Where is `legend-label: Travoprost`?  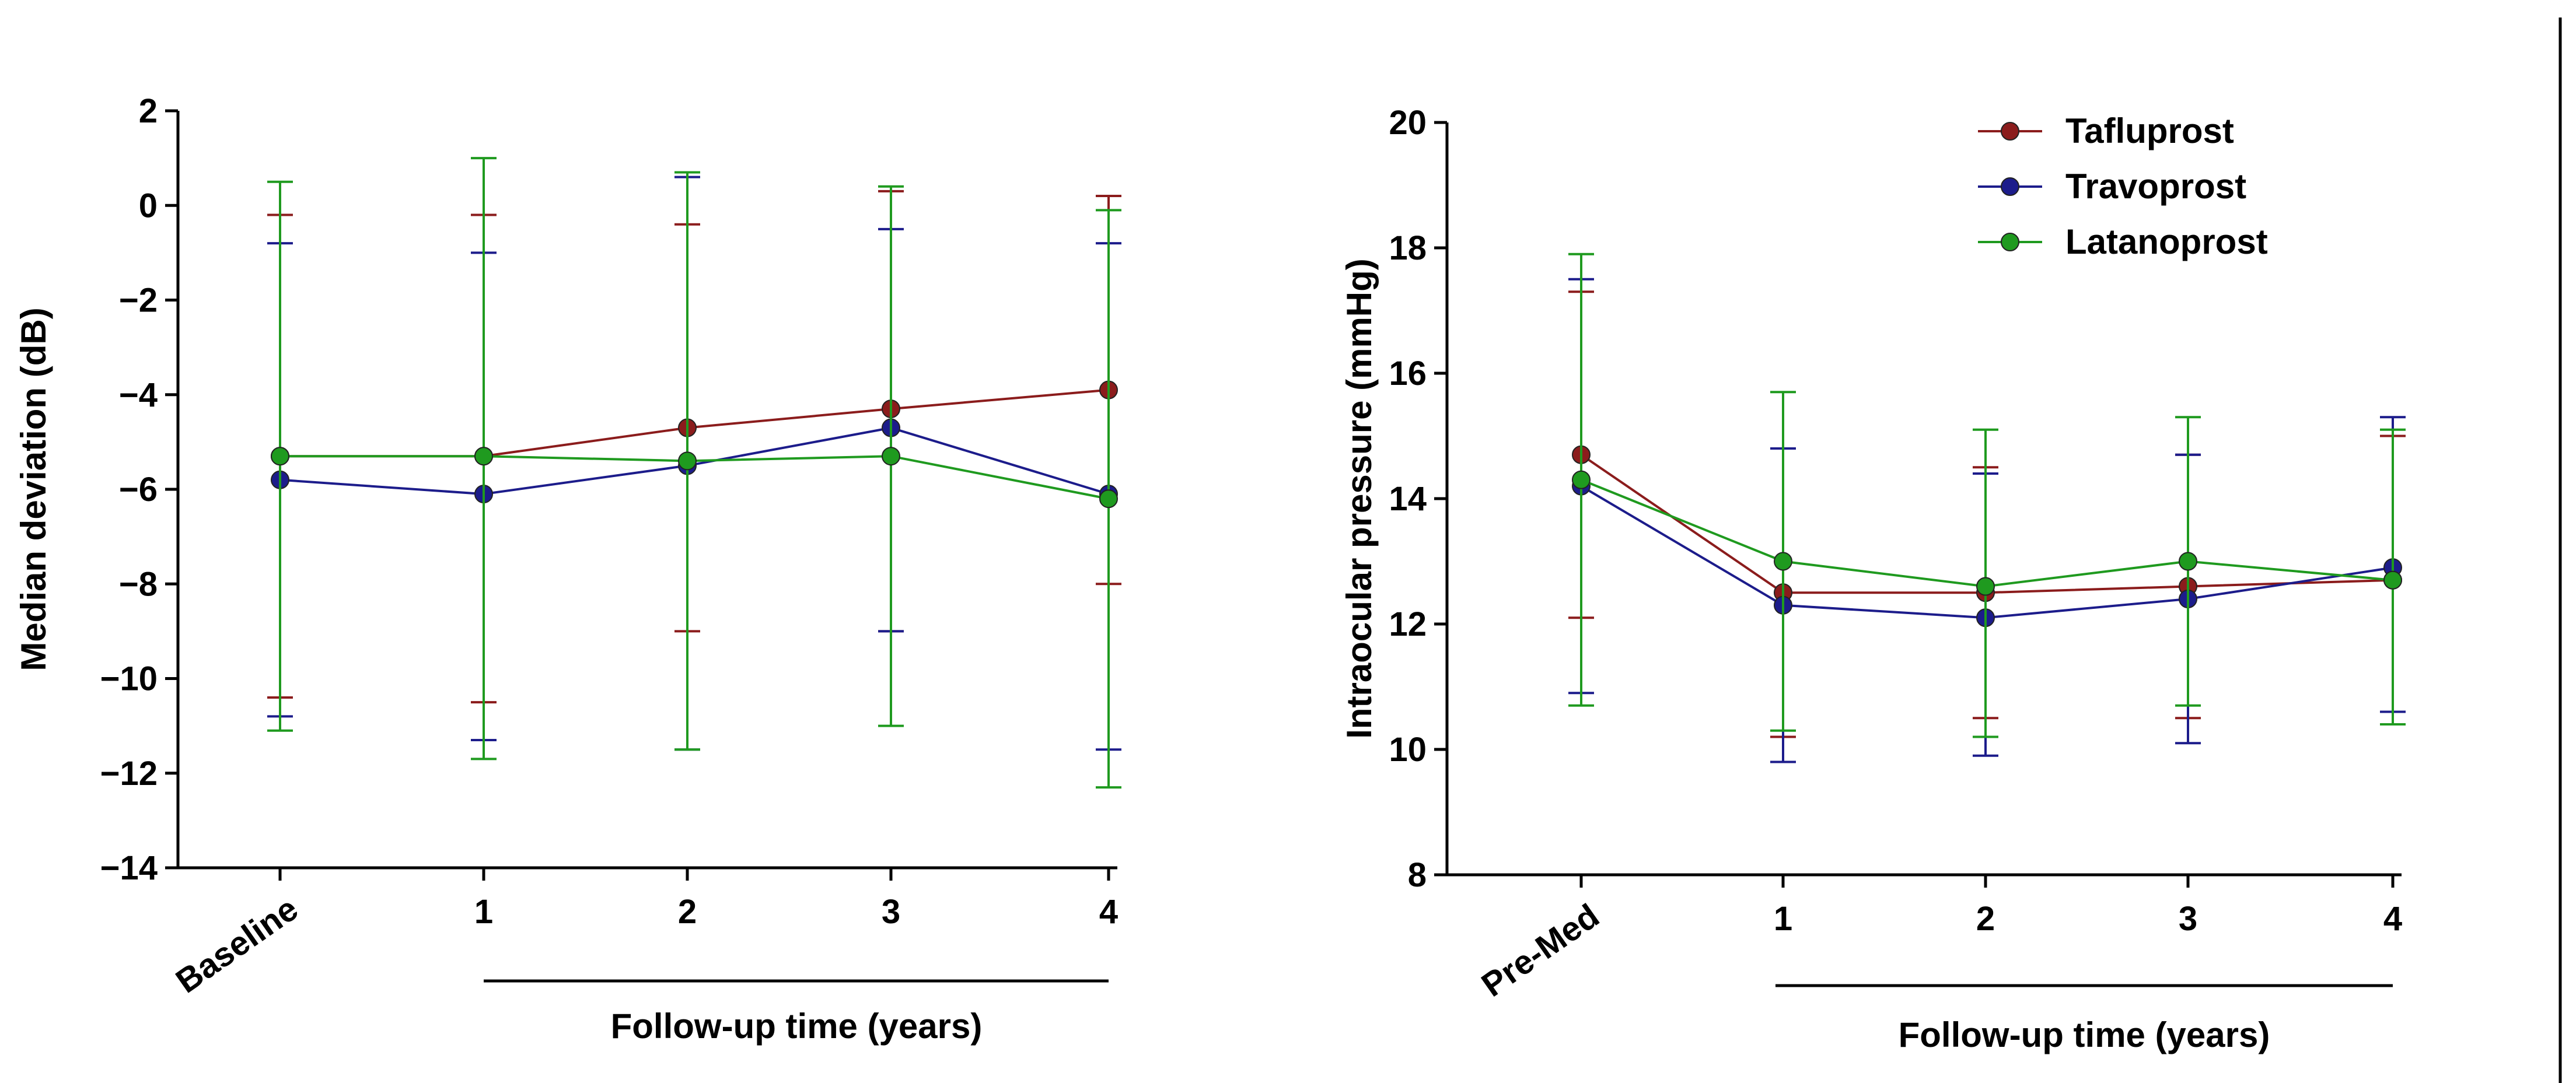
legend-label: Travoprost is located at coordinates (2155, 186).